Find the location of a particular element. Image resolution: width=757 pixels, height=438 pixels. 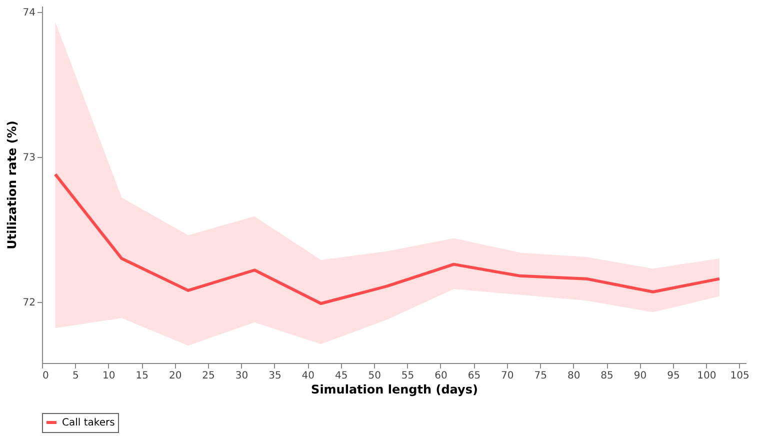

y-axis-title: Utilization rate (%) is located at coordinates (11, 185).